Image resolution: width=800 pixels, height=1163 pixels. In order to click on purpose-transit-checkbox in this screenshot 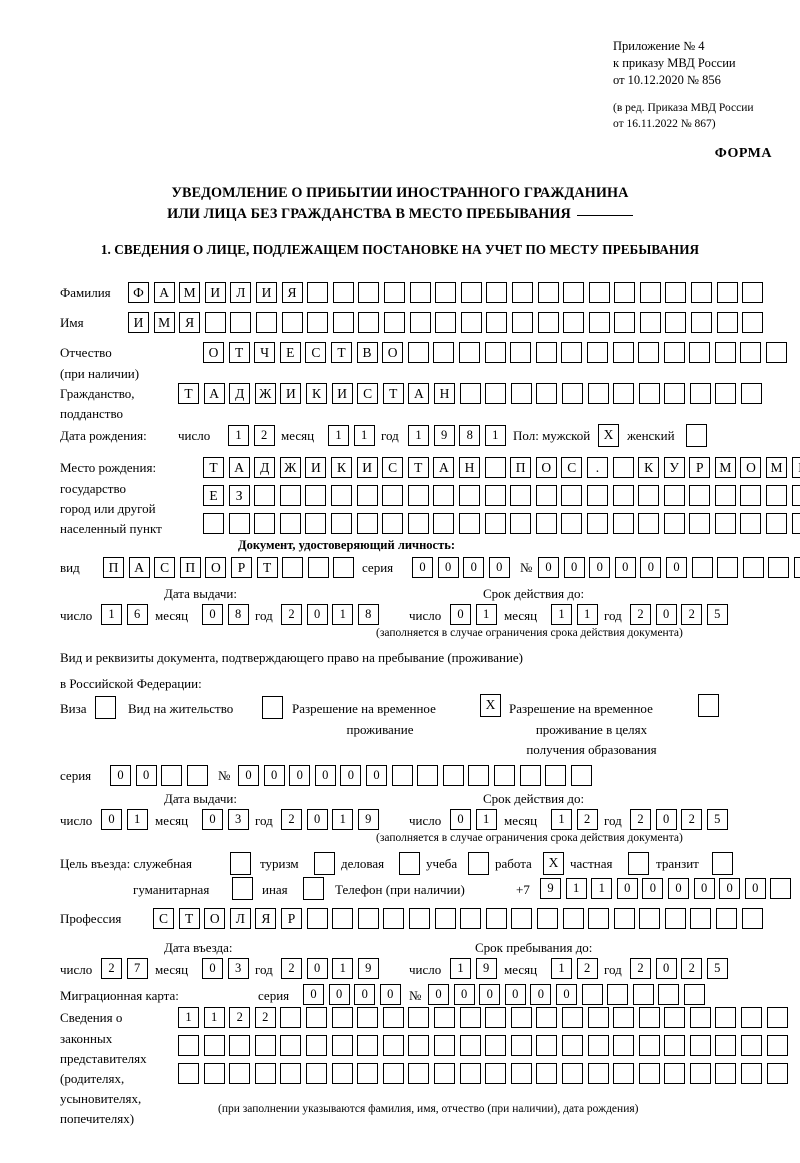, I will do `click(722, 863)`.